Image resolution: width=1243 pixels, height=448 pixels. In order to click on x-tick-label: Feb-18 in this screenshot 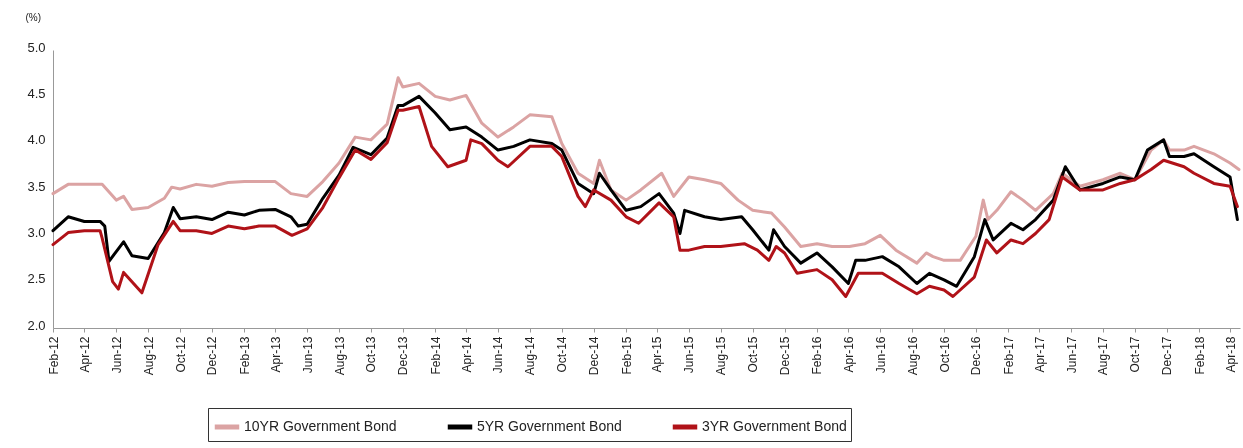, I will do `click(1199, 355)`.